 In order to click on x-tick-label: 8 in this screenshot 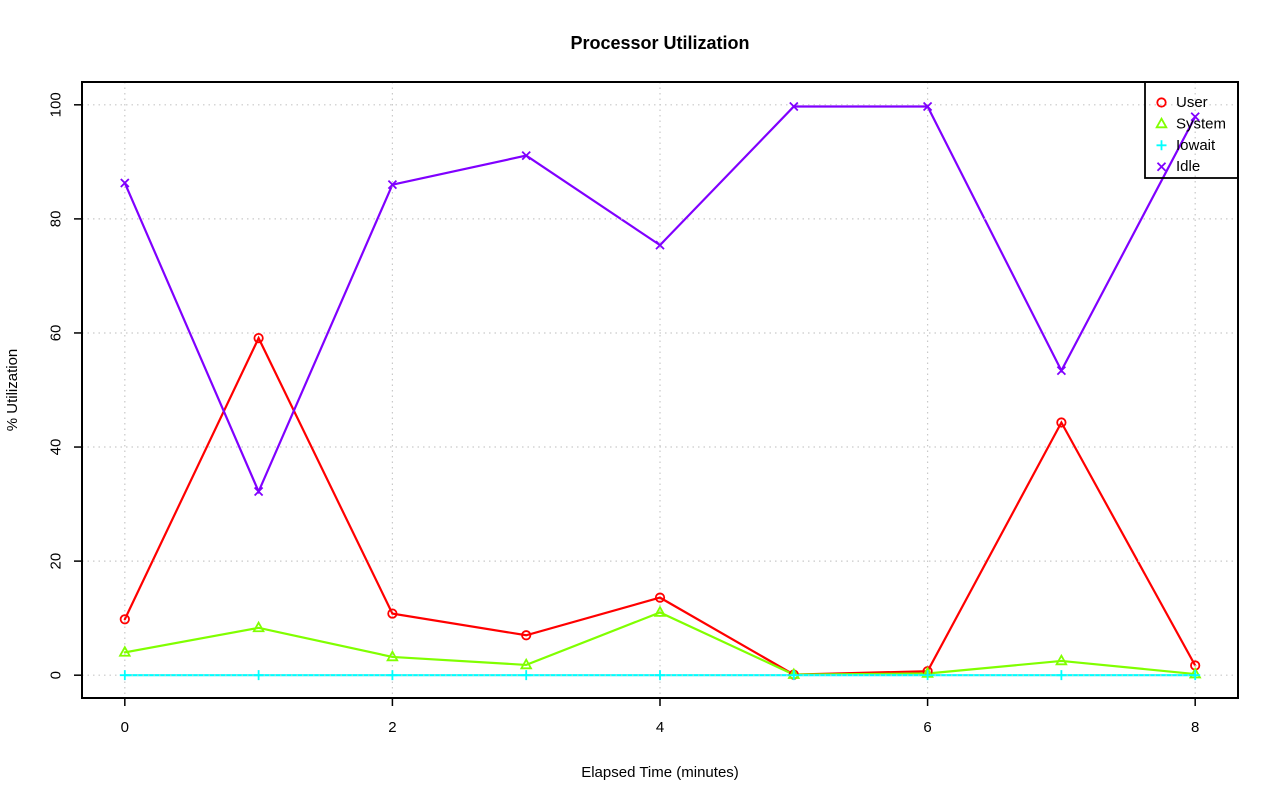, I will do `click(1195, 727)`.